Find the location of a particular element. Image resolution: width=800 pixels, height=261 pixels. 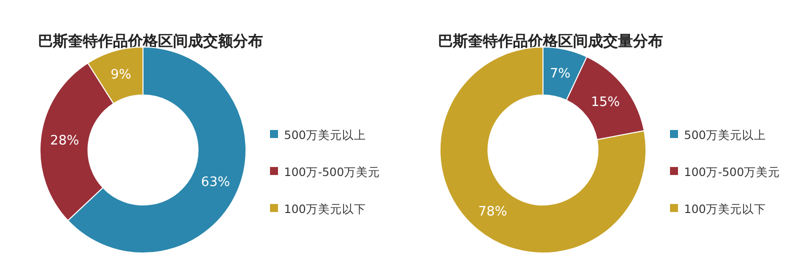

data-label: 15% is located at coordinates (605, 102).